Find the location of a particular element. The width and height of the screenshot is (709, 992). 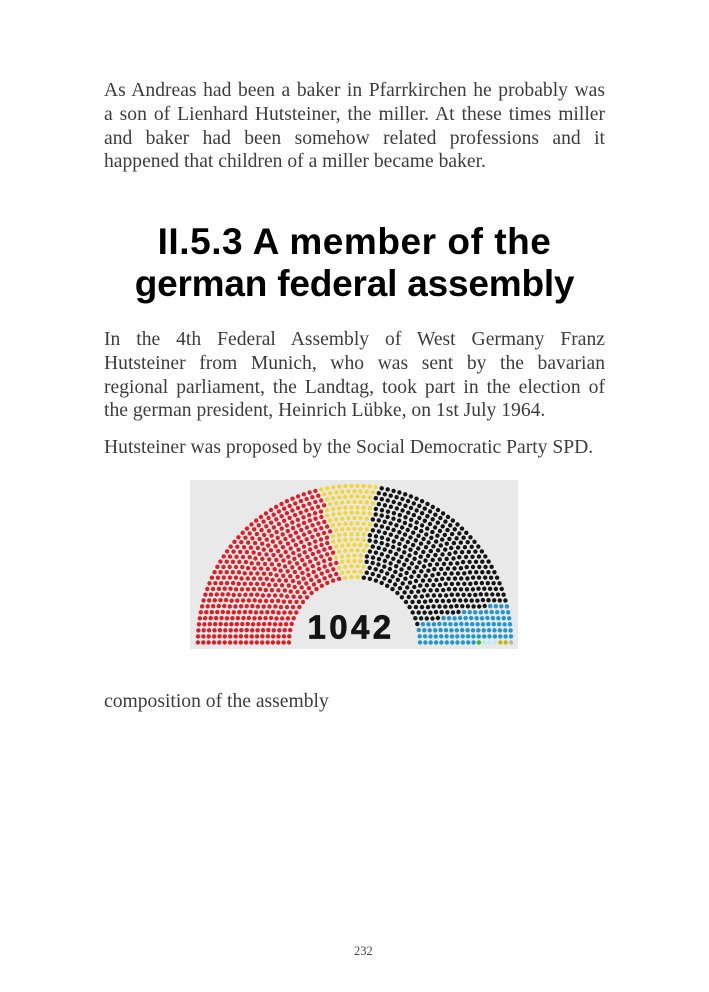

svg-text: 1042 is located at coordinates (350, 627).